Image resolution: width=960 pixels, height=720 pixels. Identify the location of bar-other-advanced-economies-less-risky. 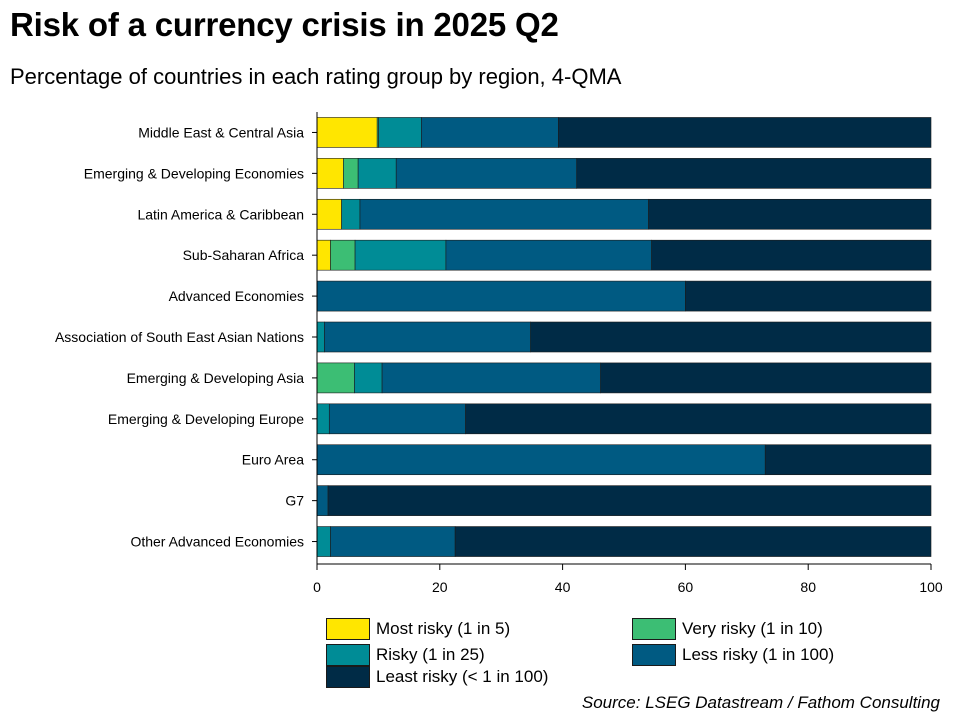
(393, 541).